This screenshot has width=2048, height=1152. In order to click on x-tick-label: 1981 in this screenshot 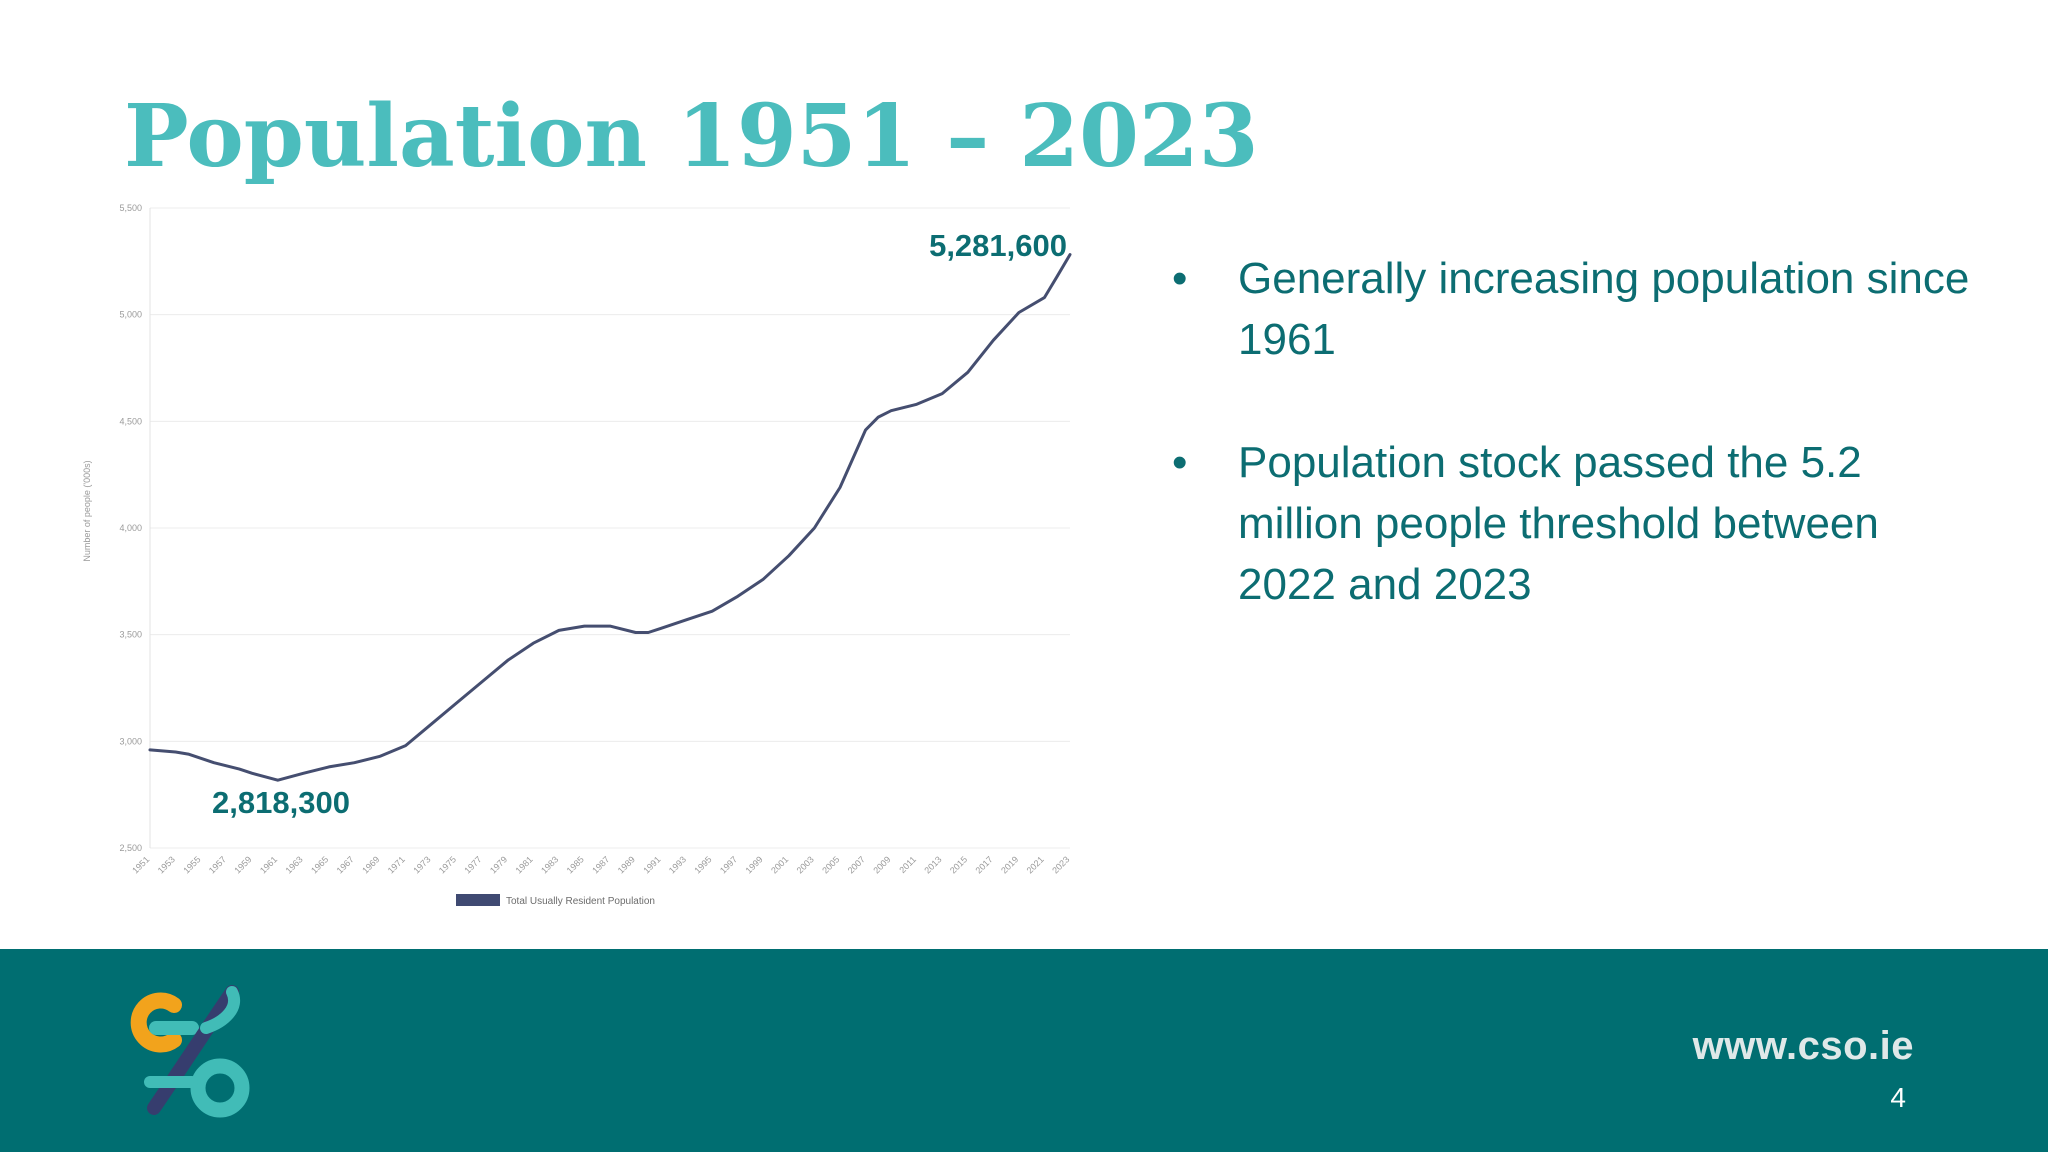, I will do `click(524, 864)`.